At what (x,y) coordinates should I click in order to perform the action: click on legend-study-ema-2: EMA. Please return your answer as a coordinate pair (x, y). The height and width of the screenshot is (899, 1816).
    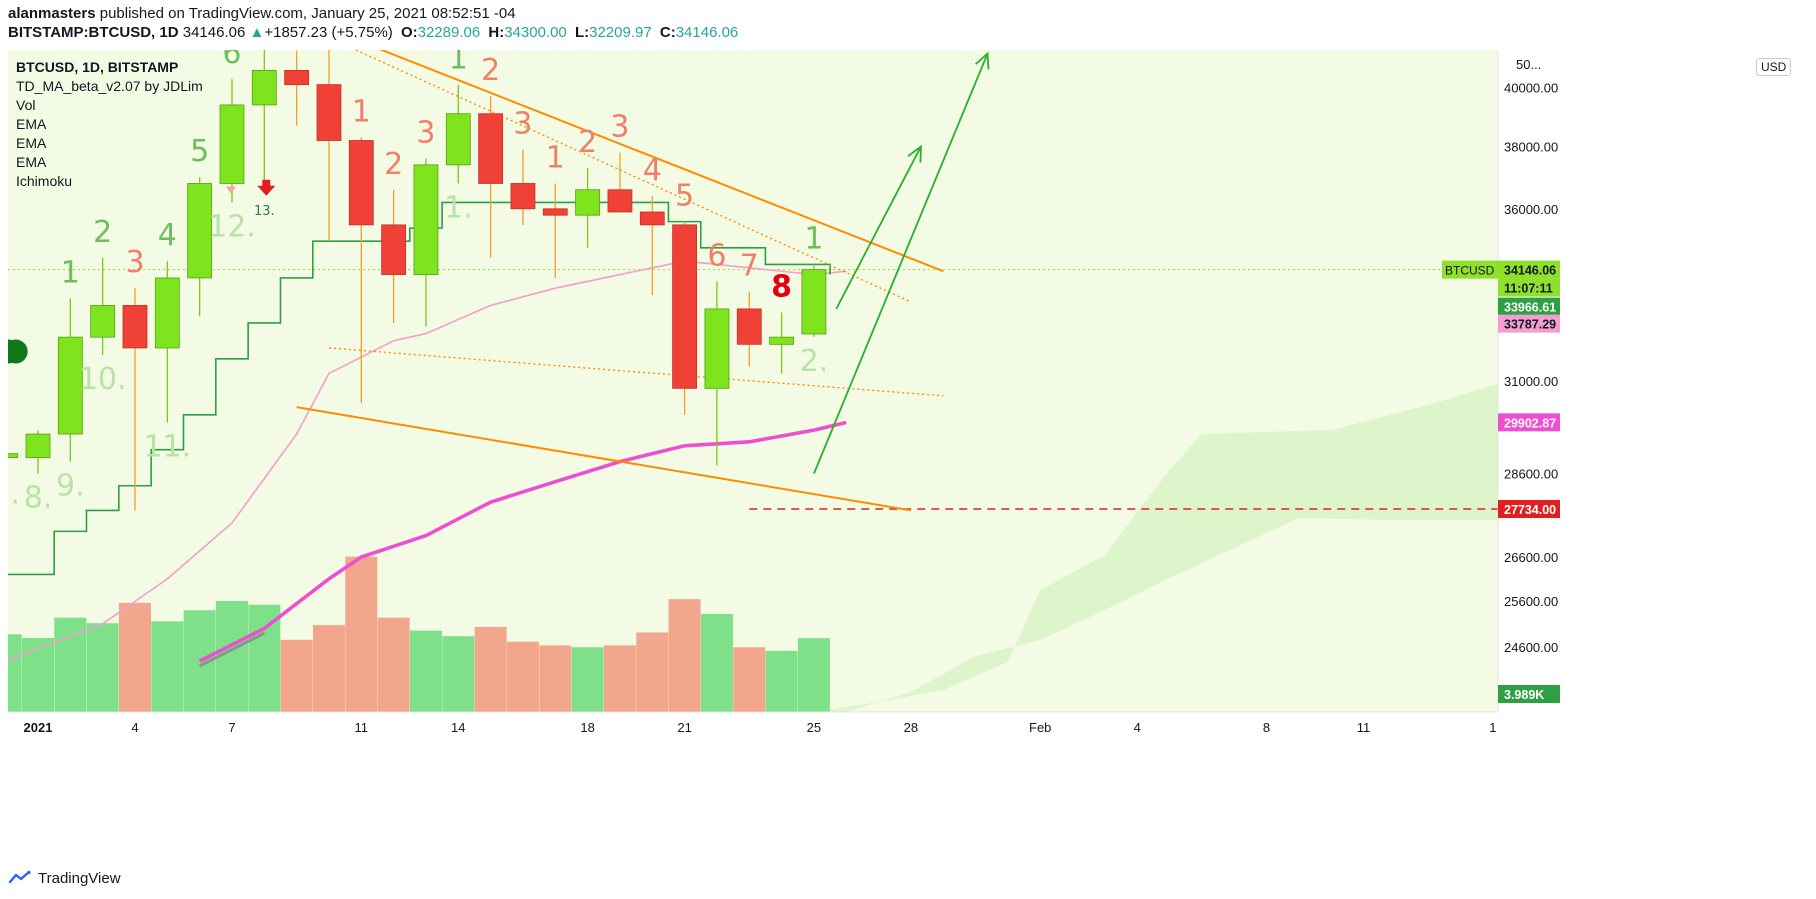
    Looking at the image, I should click on (31, 143).